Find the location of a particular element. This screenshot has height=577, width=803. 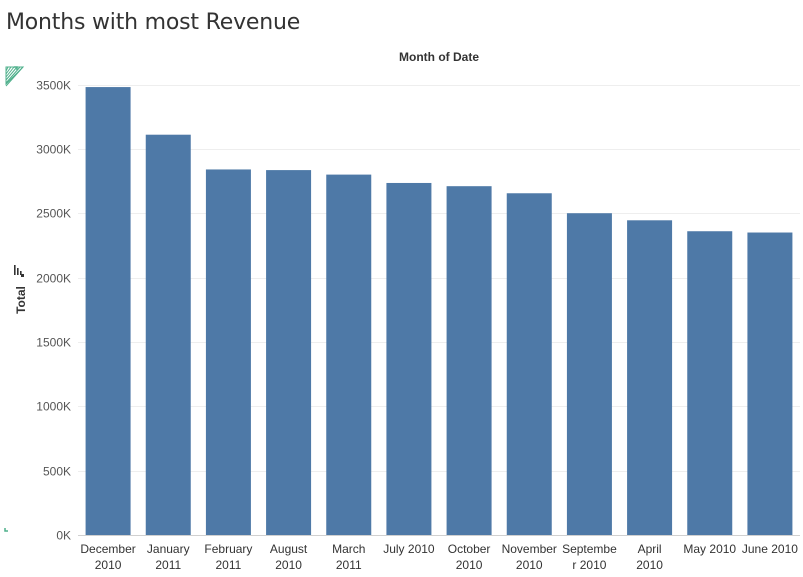

y-tick-label: 3000K is located at coordinates (53, 150).